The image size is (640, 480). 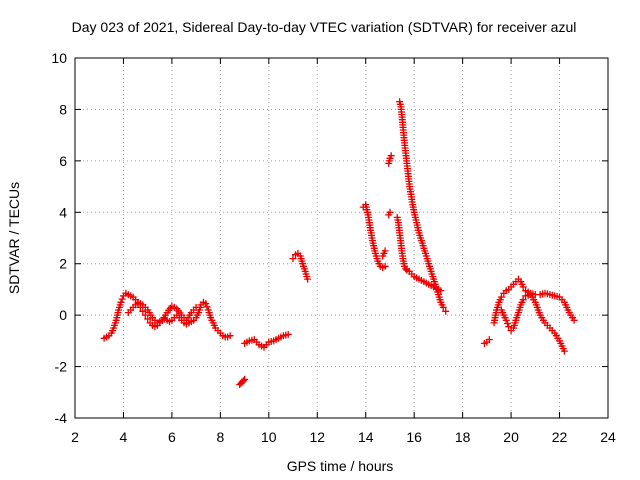 What do you see at coordinates (463, 437) in the screenshot?
I see `x-tick-label: 18` at bounding box center [463, 437].